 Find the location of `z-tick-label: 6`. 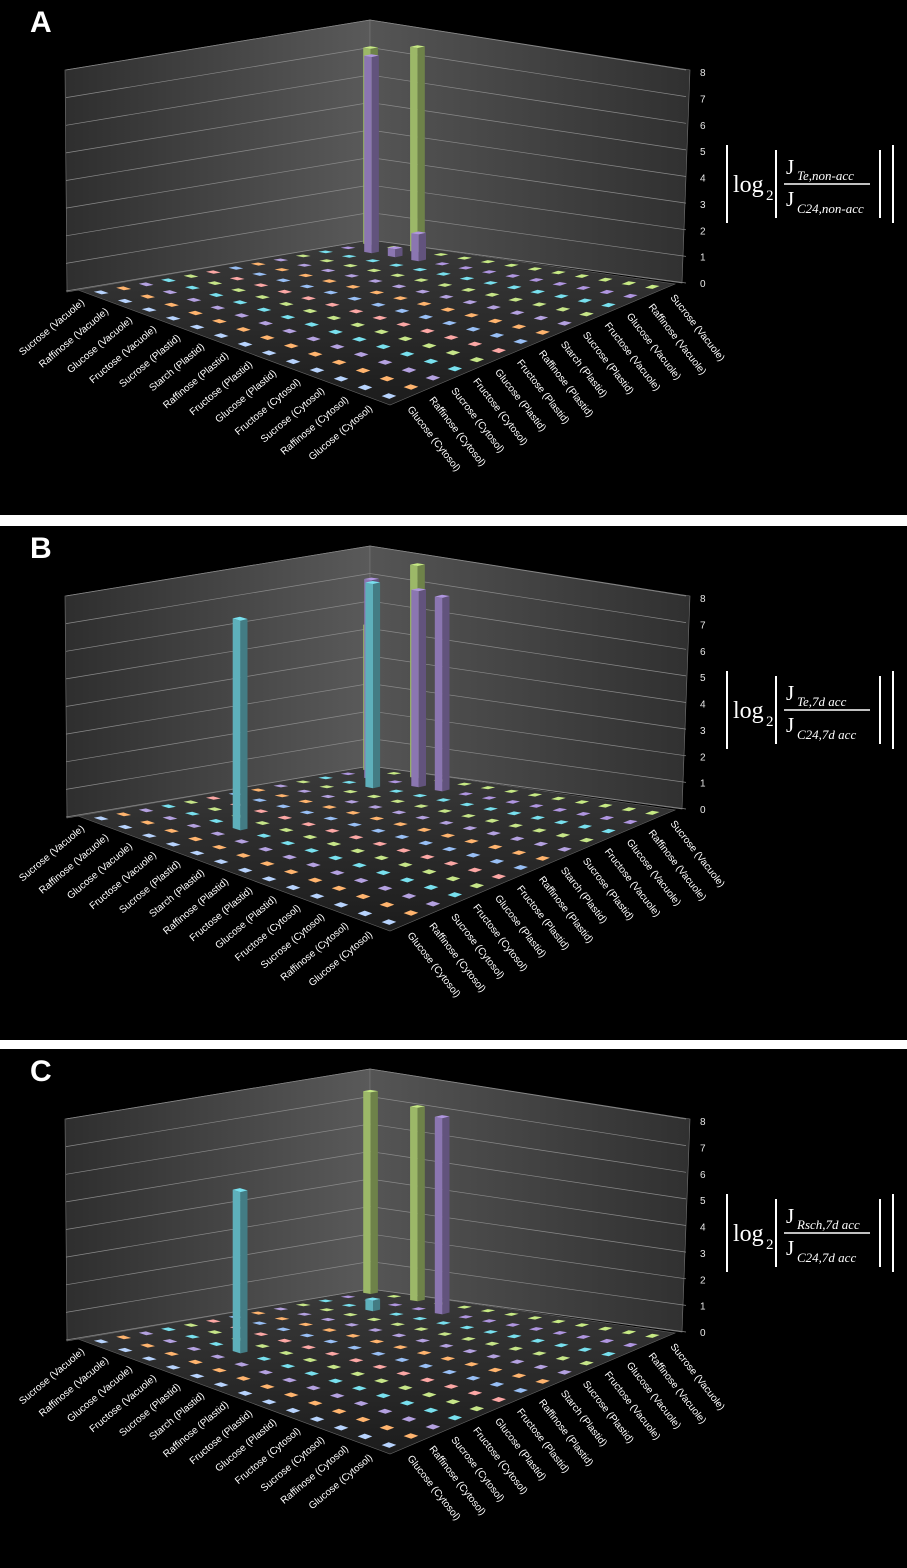

z-tick-label: 6 is located at coordinates (703, 652).